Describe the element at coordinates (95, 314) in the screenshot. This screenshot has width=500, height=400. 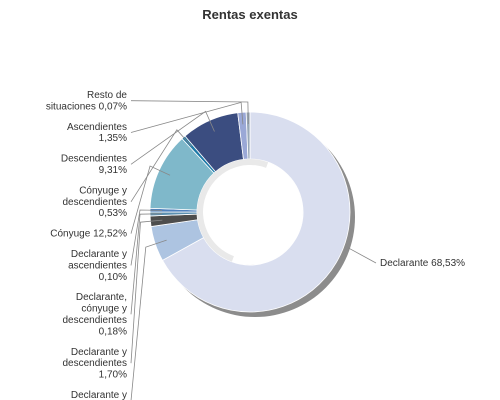
I see `slice-label: Declarante, cónyuge y descendientes 0,18%` at that location.